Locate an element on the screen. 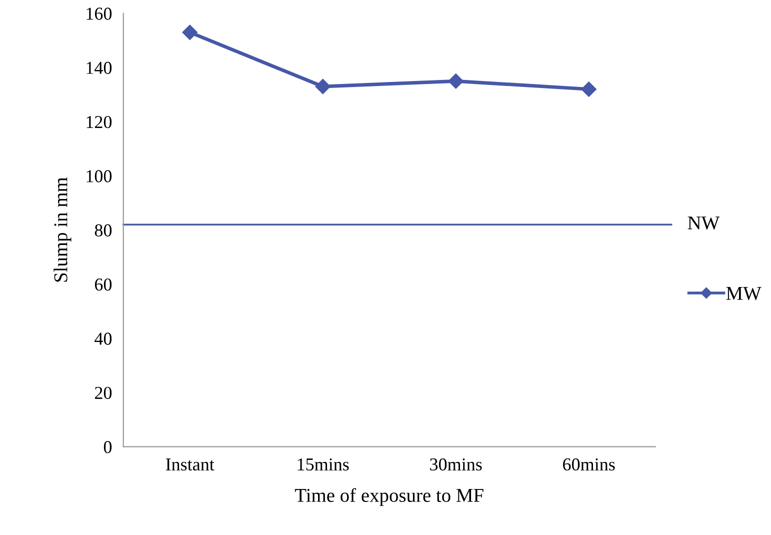 This screenshot has height=535, width=771. ref-line-label: NW is located at coordinates (704, 223).